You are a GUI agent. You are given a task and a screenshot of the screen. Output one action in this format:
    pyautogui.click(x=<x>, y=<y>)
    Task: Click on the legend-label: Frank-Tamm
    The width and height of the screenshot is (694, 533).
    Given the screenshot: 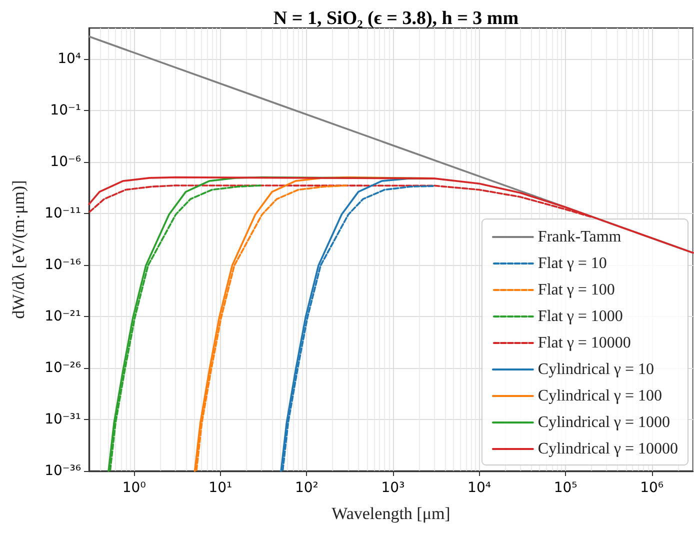 What is the action you would take?
    pyautogui.click(x=580, y=237)
    